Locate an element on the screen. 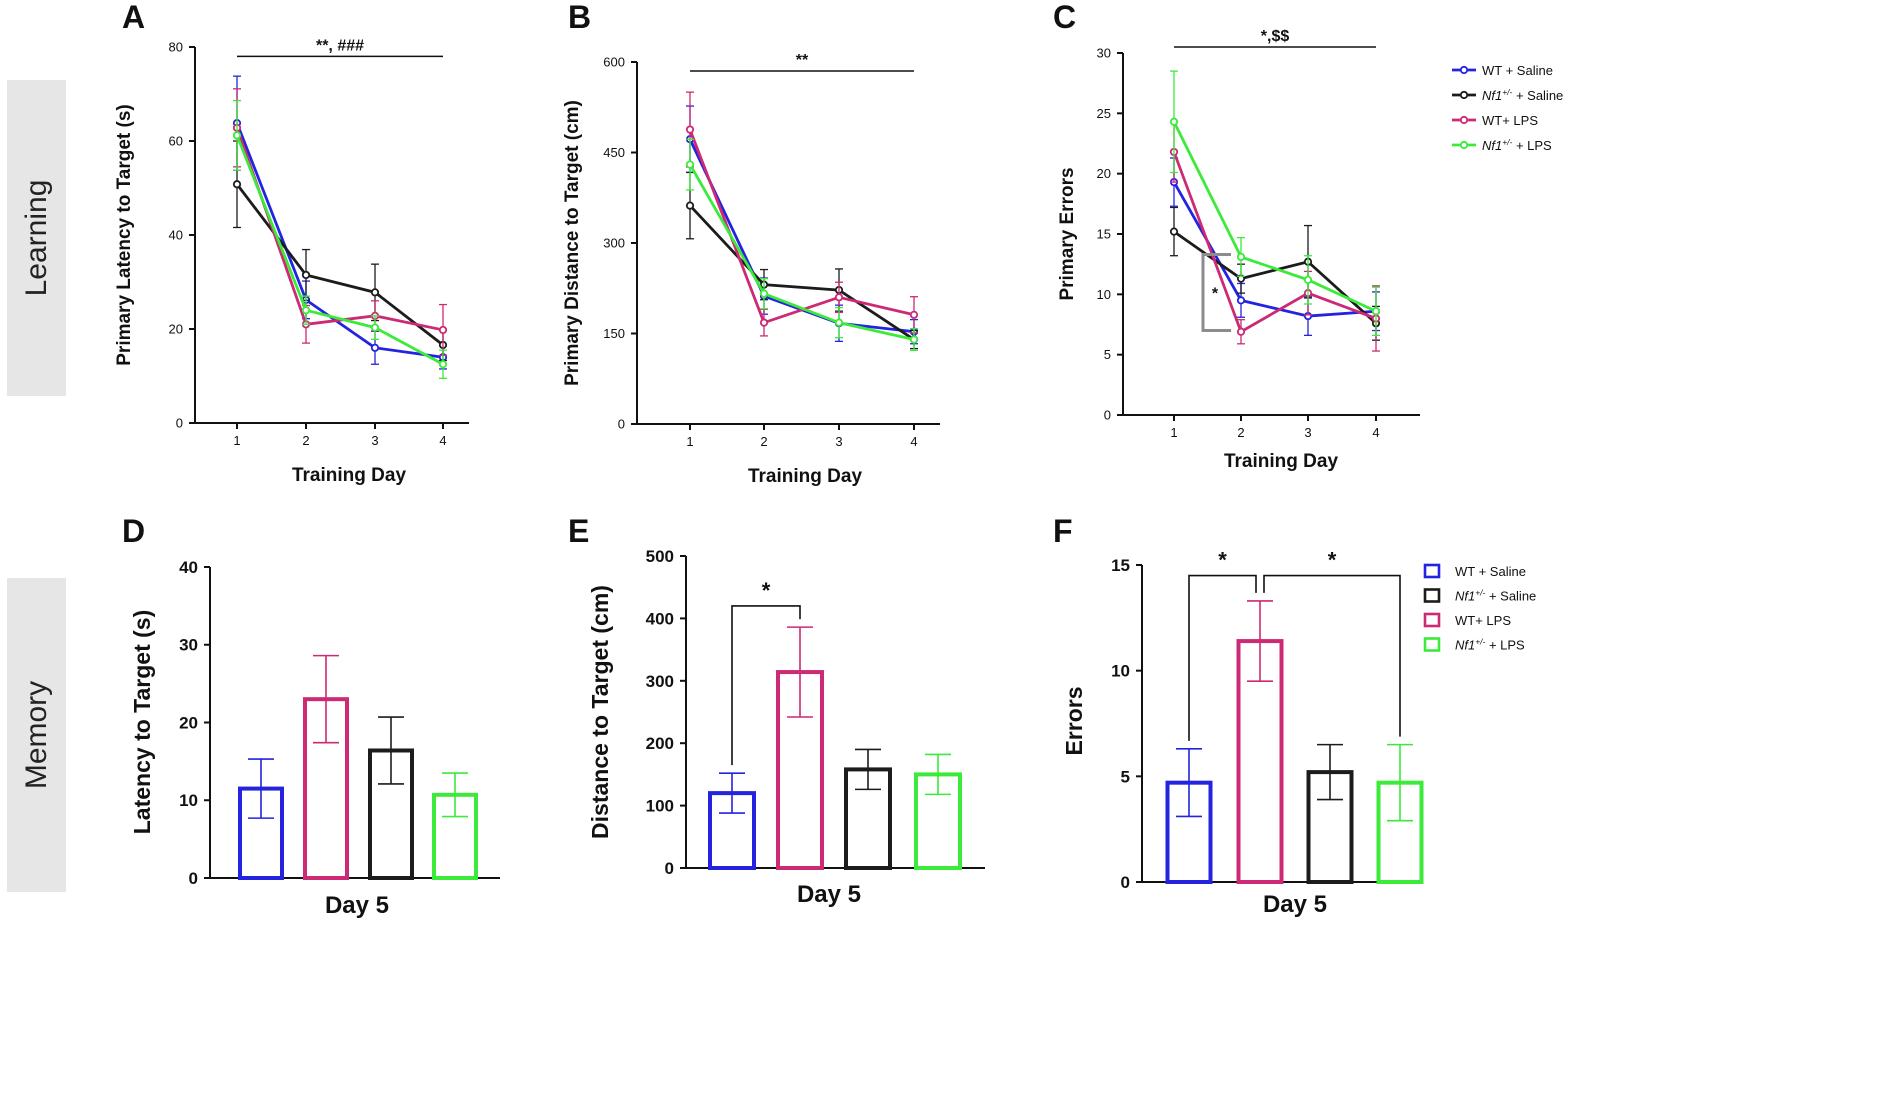 This screenshot has height=1115, width=1899. significance-label-c: *,$$ is located at coordinates (1275, 36).